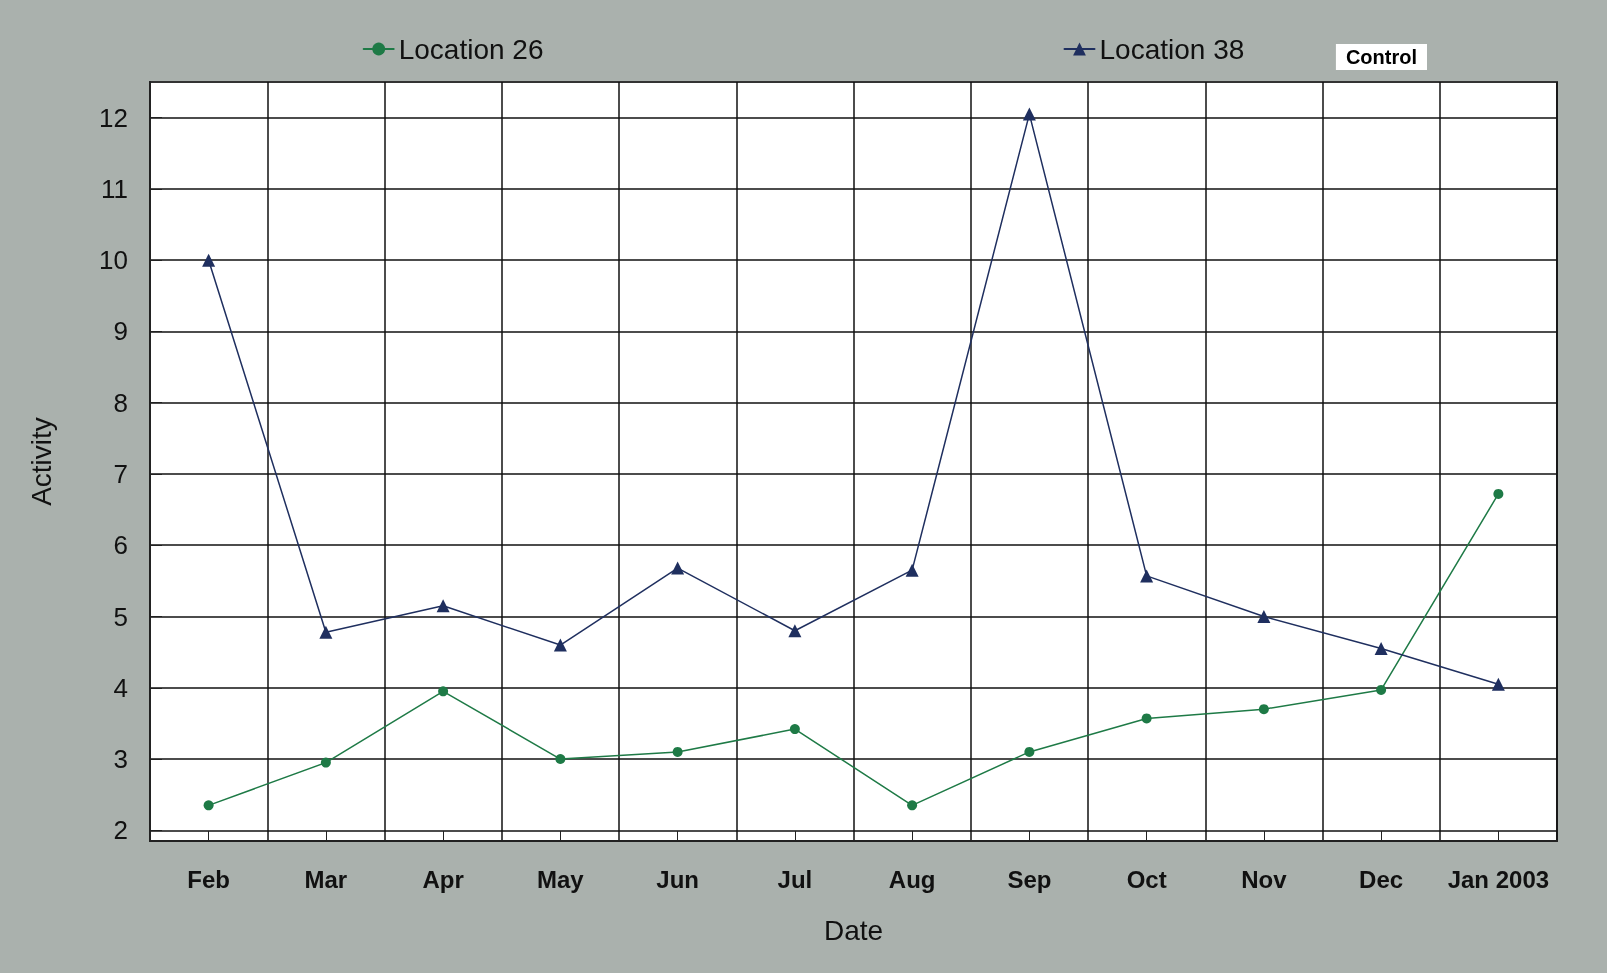 The width and height of the screenshot is (1607, 973). What do you see at coordinates (120, 473) in the screenshot?
I see `y-tick-label: 7` at bounding box center [120, 473].